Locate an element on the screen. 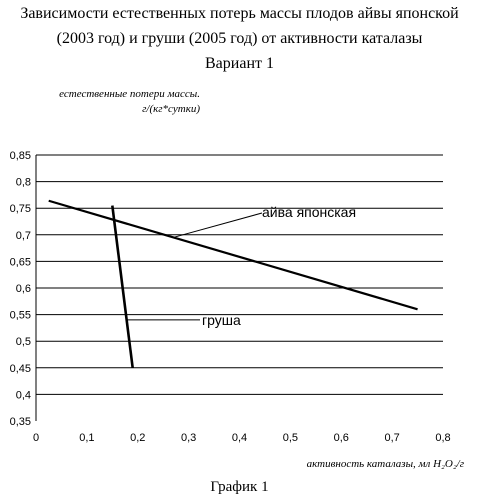 This screenshot has height=500, width=479. x-tick-label: 0,7 is located at coordinates (391, 438).